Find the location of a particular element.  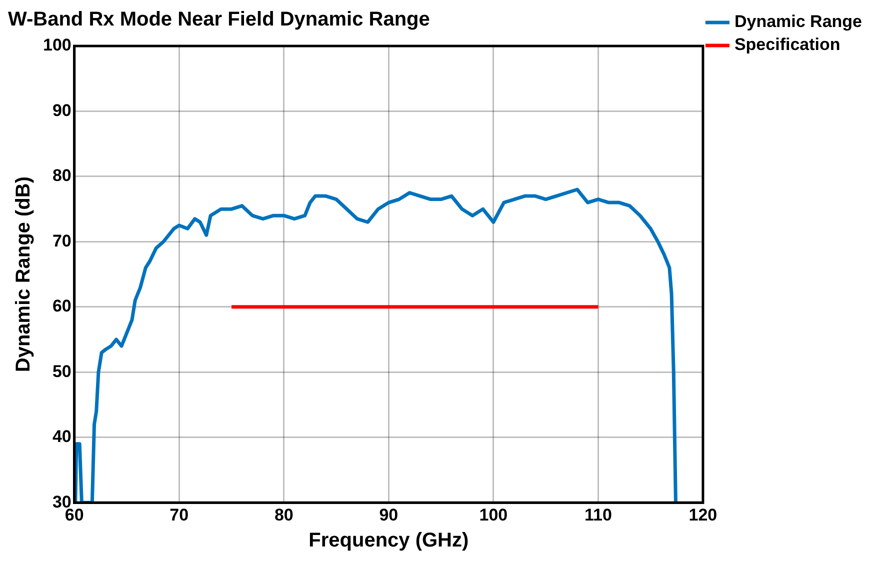

y-tick-label: 50 is located at coordinates (62, 371).